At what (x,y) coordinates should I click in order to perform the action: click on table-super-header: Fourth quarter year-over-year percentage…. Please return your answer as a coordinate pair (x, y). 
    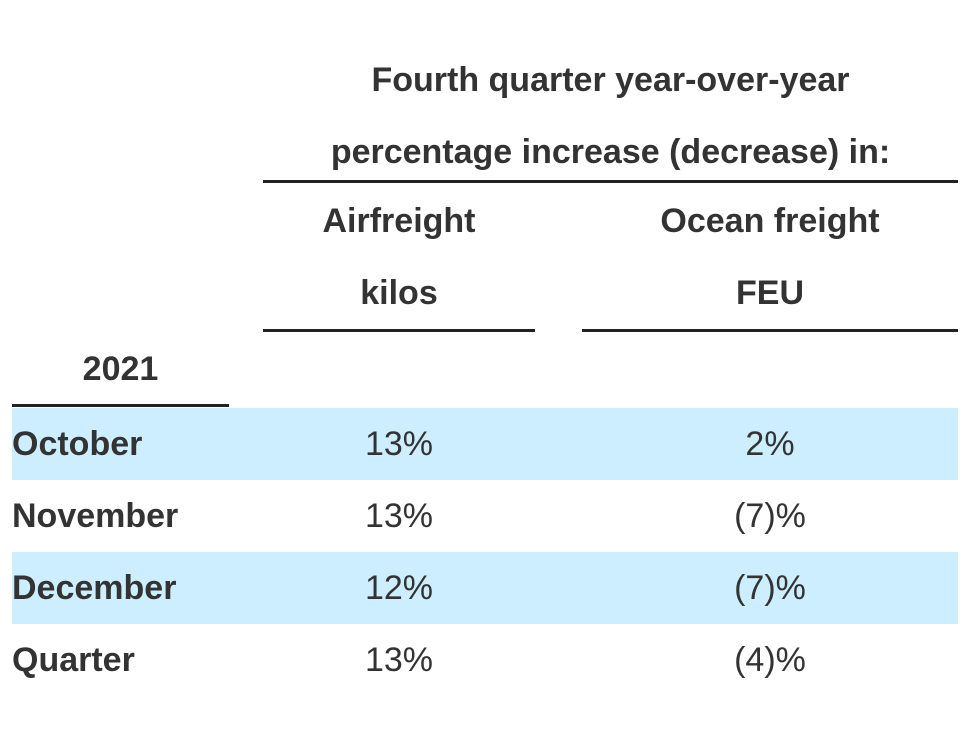
    Looking at the image, I should click on (610, 116).